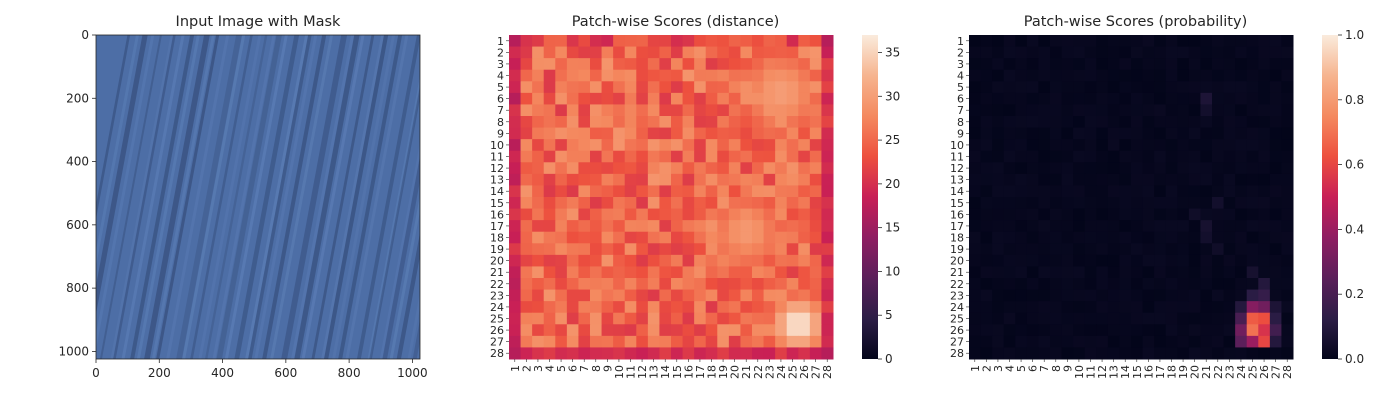 This screenshot has width=1400, height=405. Describe the element at coordinates (642, 372) in the screenshot. I see `col-label: 12` at that location.